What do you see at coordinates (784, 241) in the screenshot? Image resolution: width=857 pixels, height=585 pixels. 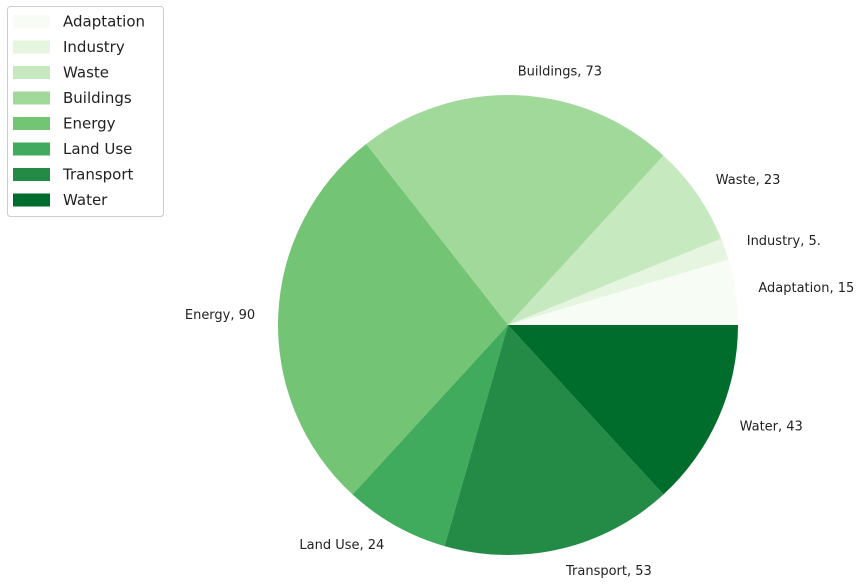 I see `slice-label: Industry, 5.` at bounding box center [784, 241].